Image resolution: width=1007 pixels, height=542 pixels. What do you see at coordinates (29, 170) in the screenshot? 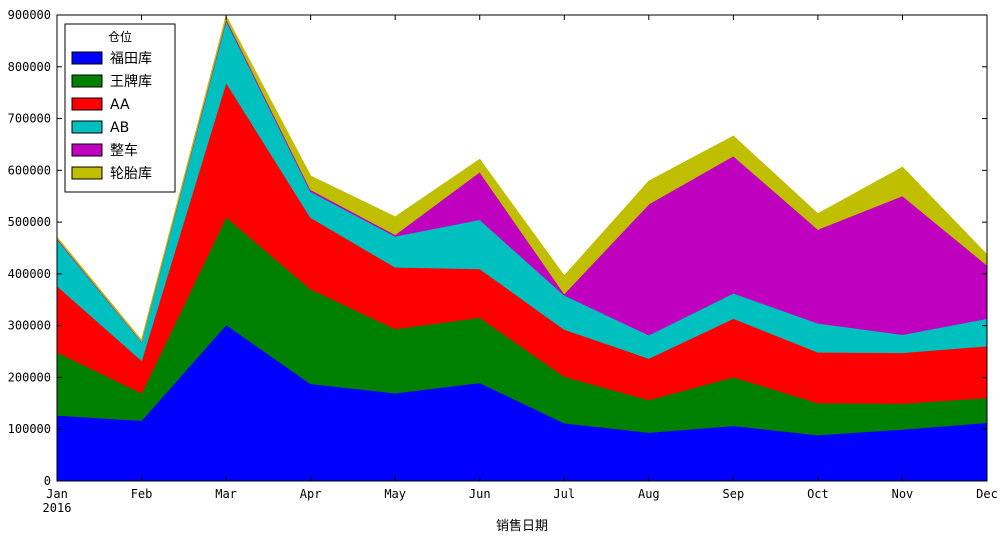
I see `y-tick-label: 600000` at bounding box center [29, 170].